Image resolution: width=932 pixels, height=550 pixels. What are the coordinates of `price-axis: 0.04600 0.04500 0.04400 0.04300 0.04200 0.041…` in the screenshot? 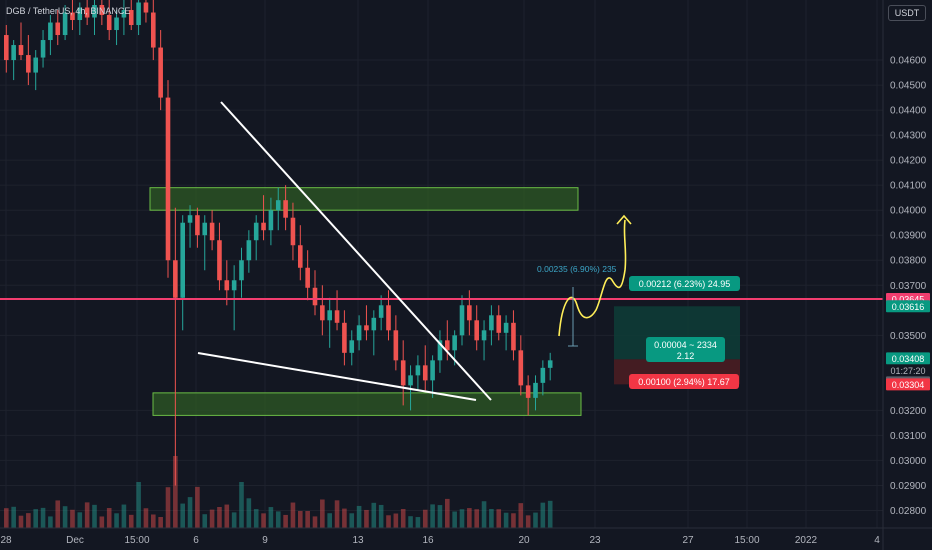 It's located at (904, 275).